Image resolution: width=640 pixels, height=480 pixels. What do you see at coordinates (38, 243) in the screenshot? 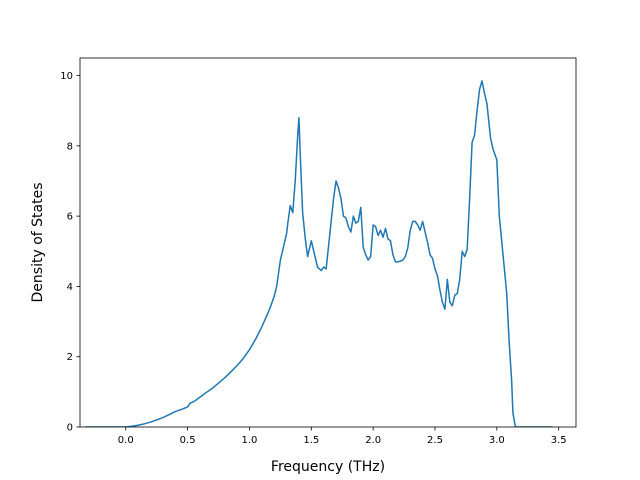
I see `y-axis-label: Density of States` at bounding box center [38, 243].